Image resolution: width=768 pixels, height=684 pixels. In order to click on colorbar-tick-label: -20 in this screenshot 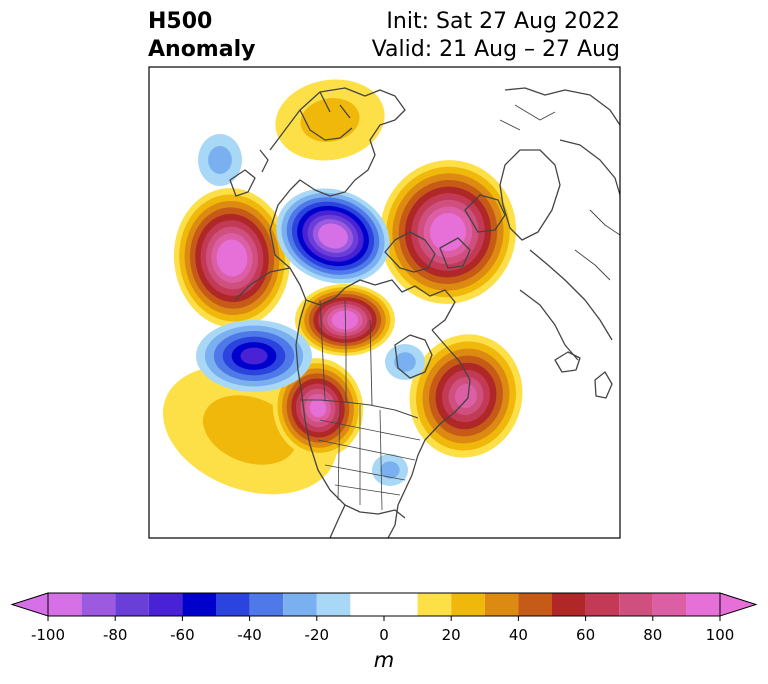, I will do `click(317, 635)`.